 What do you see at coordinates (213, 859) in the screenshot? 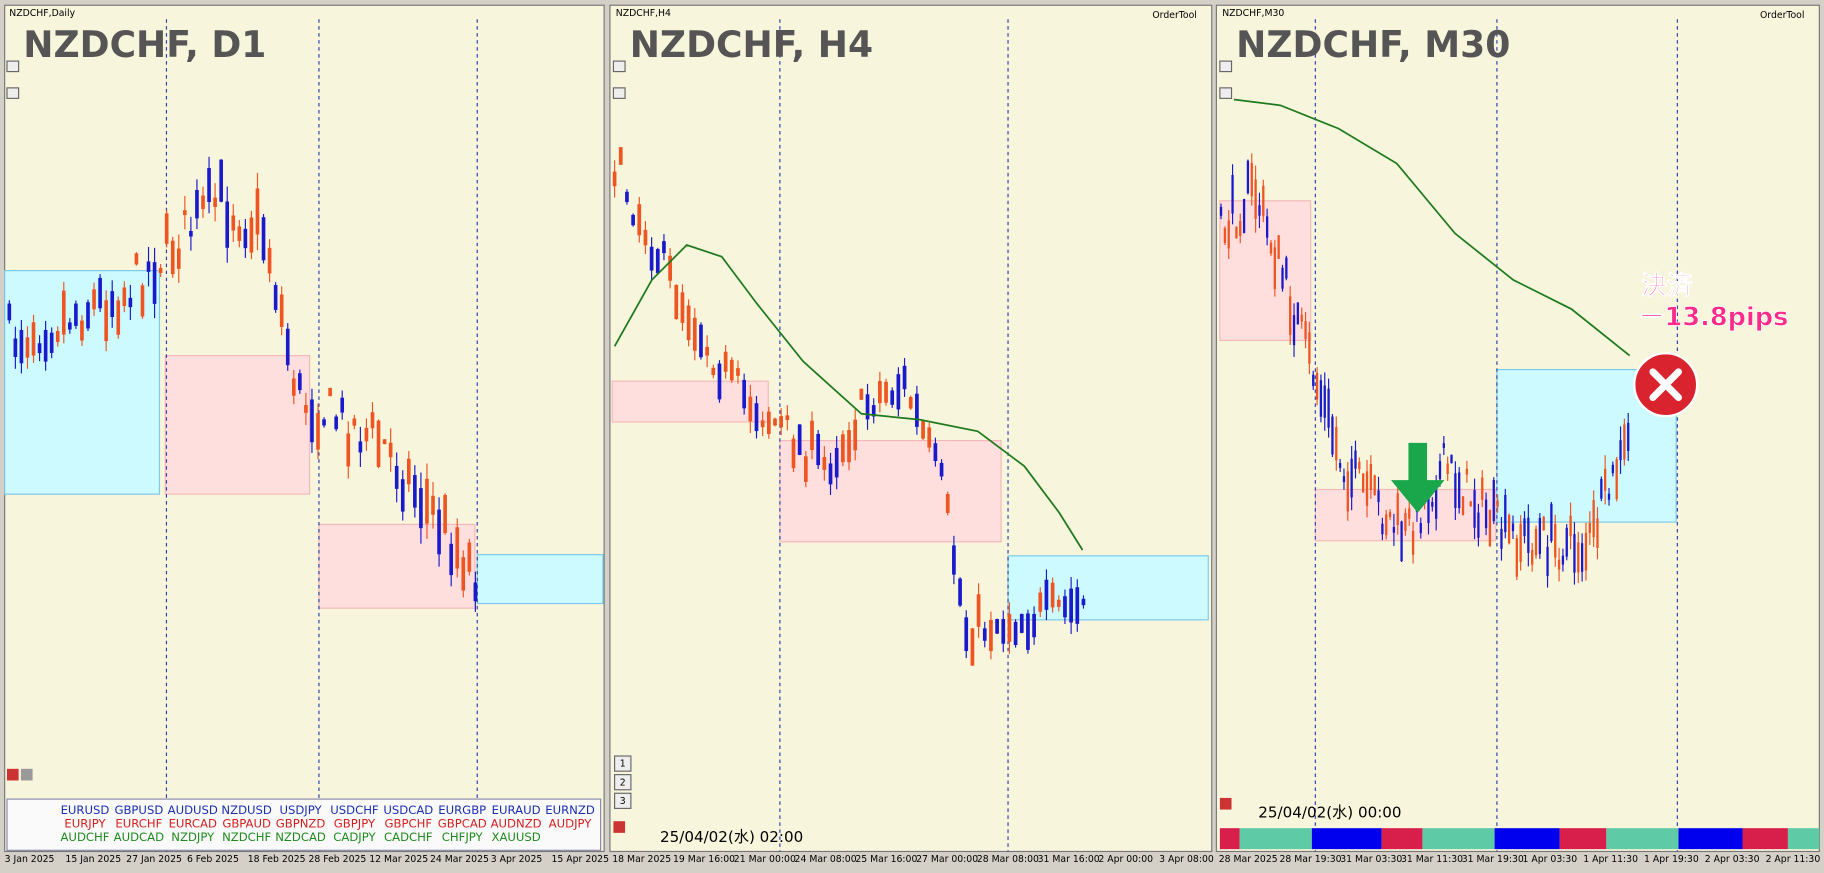
I see `date-label: 6 Feb 2025` at bounding box center [213, 859].